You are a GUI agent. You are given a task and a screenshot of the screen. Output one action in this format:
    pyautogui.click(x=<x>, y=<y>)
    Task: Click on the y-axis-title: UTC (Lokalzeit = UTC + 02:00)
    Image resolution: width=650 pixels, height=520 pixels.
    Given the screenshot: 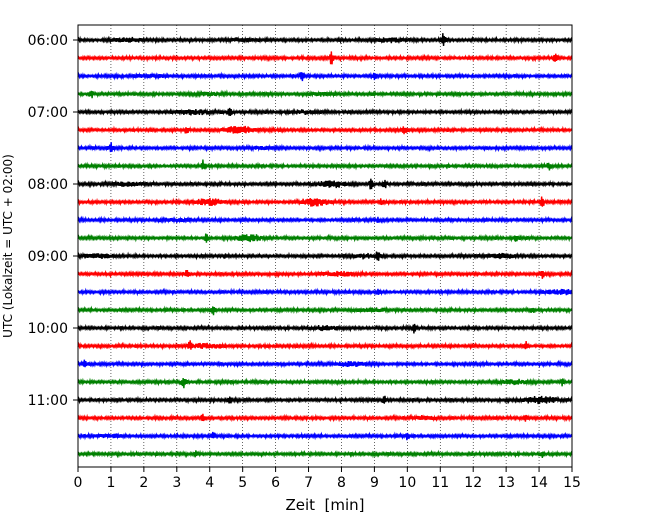 What is the action you would take?
    pyautogui.click(x=8, y=246)
    